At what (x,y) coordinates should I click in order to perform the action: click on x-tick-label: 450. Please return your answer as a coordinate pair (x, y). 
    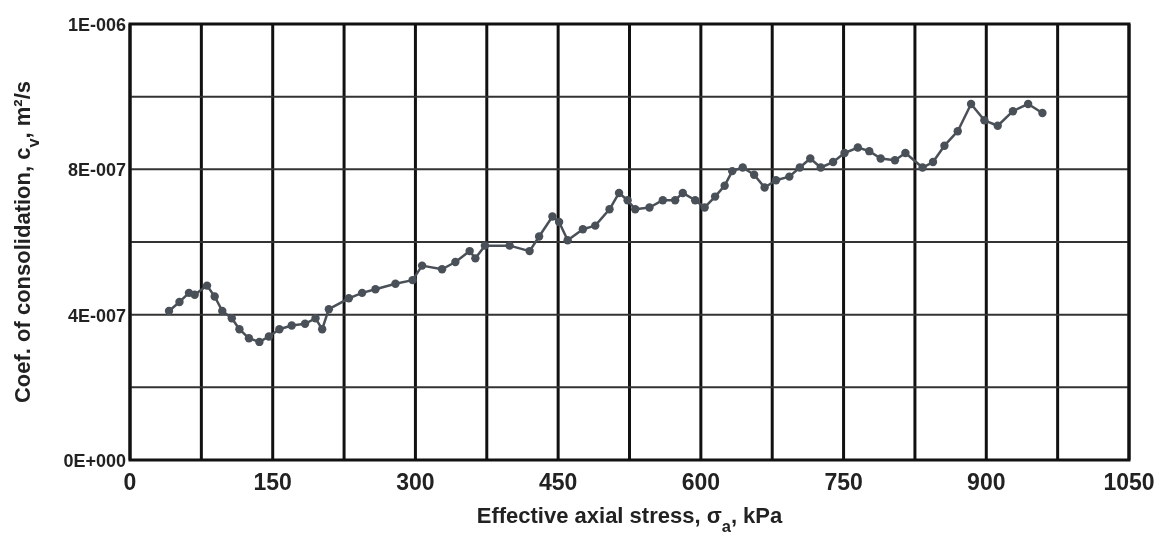
    Looking at the image, I should click on (558, 482).